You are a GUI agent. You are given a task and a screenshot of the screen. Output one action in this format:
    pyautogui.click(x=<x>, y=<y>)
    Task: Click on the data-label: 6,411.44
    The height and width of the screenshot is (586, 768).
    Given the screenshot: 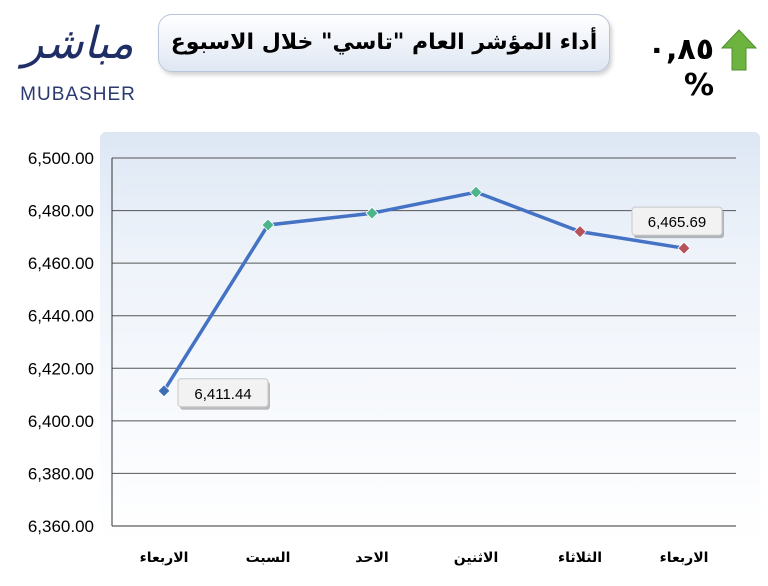 What is the action you would take?
    pyautogui.click(x=222, y=394)
    